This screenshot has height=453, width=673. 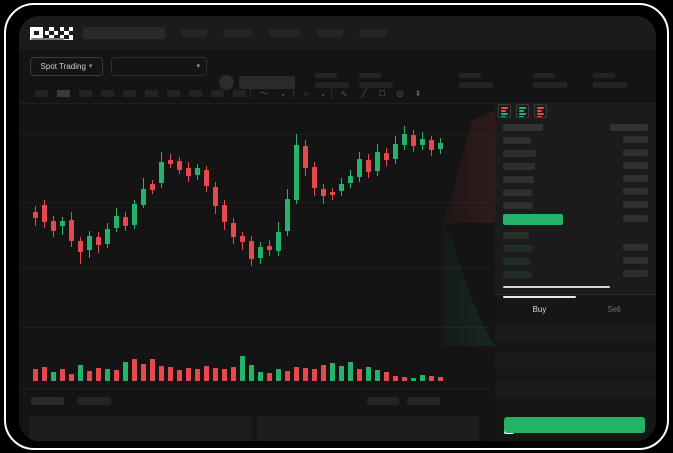 I want to click on tf-1mo, so click(x=217, y=93).